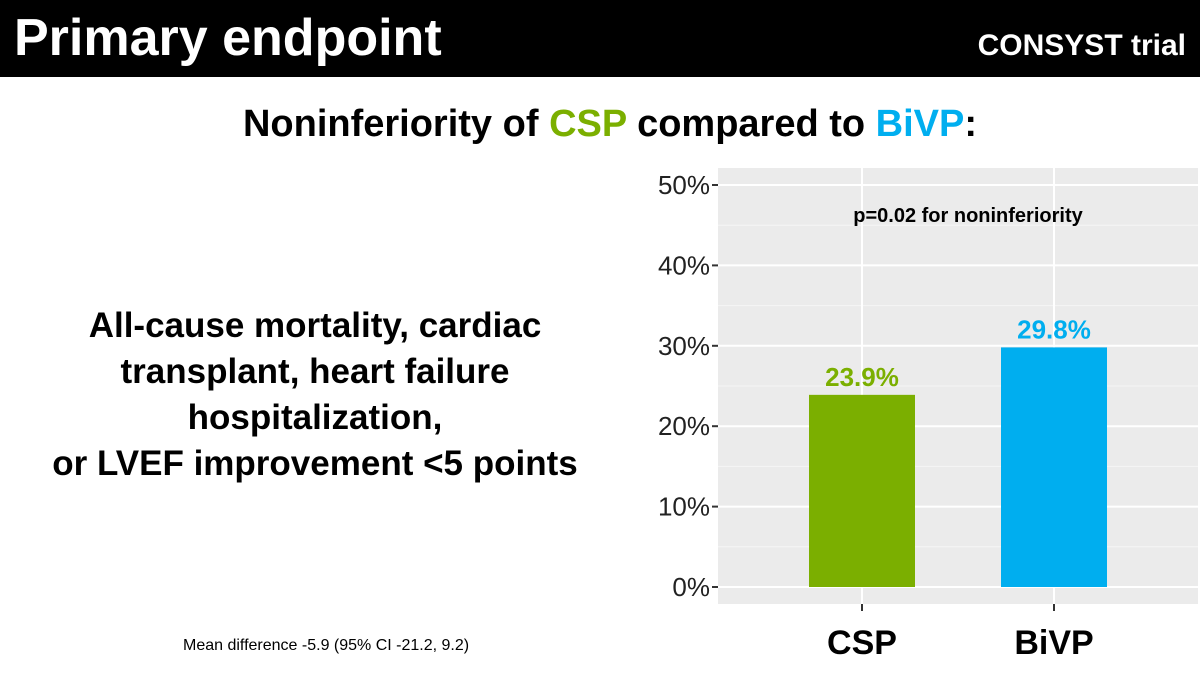  What do you see at coordinates (315, 371) in the screenshot?
I see `endpoint-line: transplant, heart failure` at bounding box center [315, 371].